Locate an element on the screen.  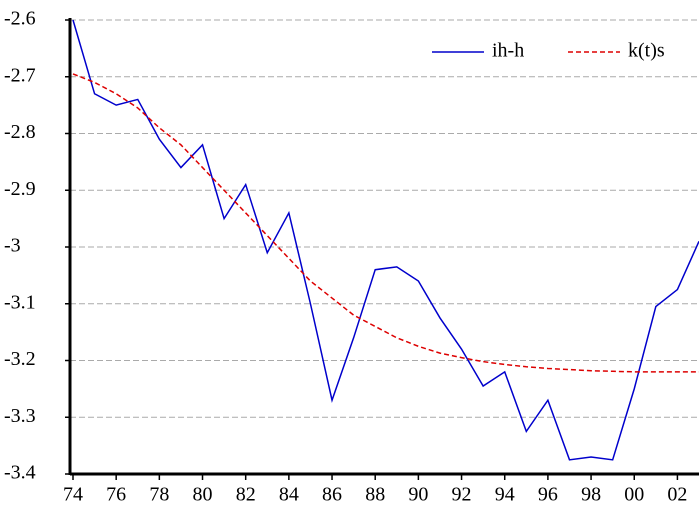
x-tick-label: 96 is located at coordinates (548, 495).